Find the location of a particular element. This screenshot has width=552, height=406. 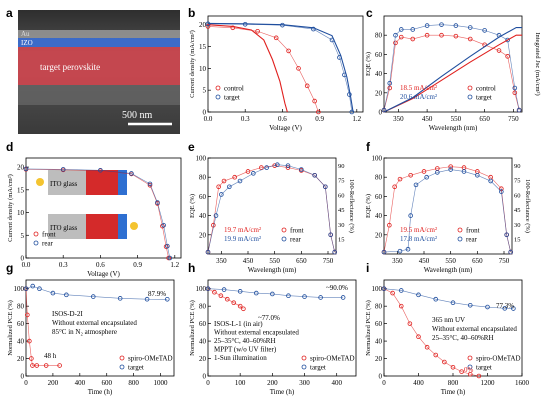

panel-d-inset-rear: ITO glass is located at coordinates (93, 226).